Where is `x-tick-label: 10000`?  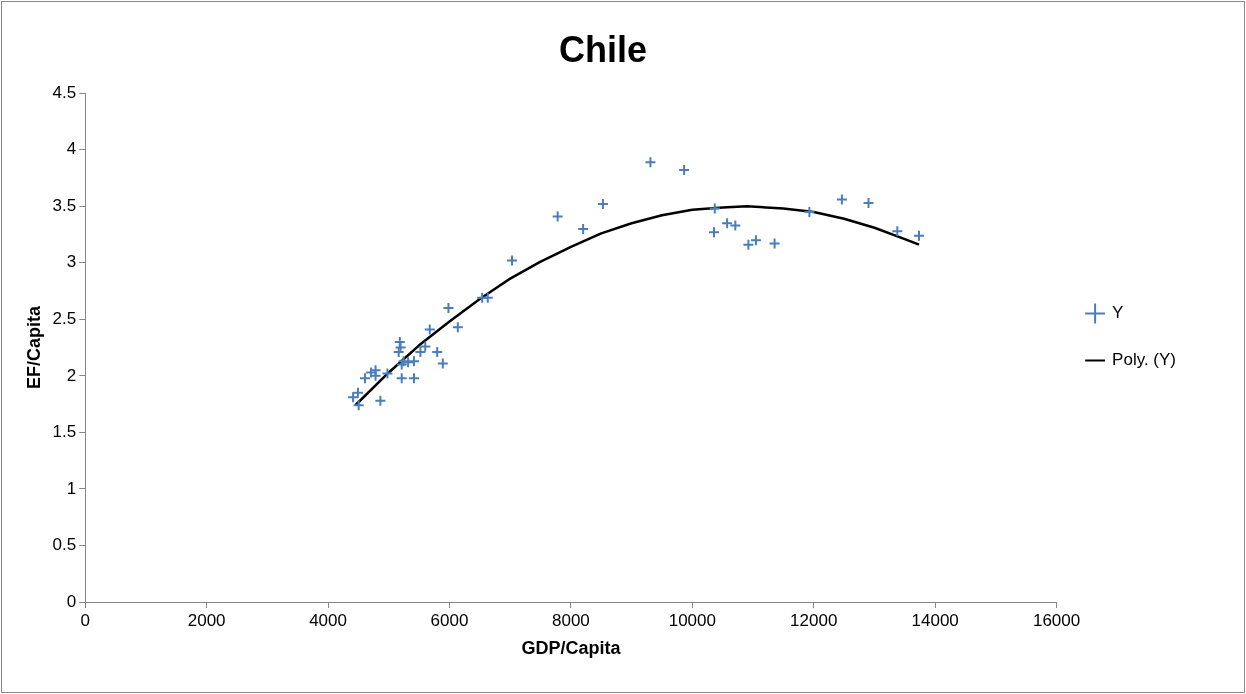
x-tick-label: 10000 is located at coordinates (692, 620).